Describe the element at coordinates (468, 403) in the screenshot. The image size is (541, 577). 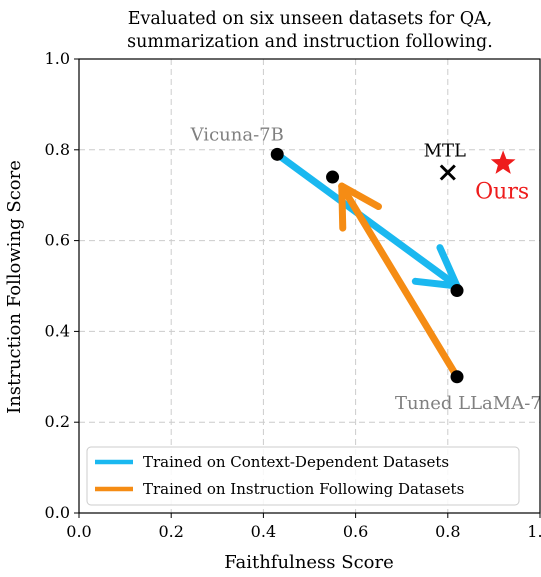
I see `point-label-tuned-llama: Tuned LLaMA-7B` at that location.